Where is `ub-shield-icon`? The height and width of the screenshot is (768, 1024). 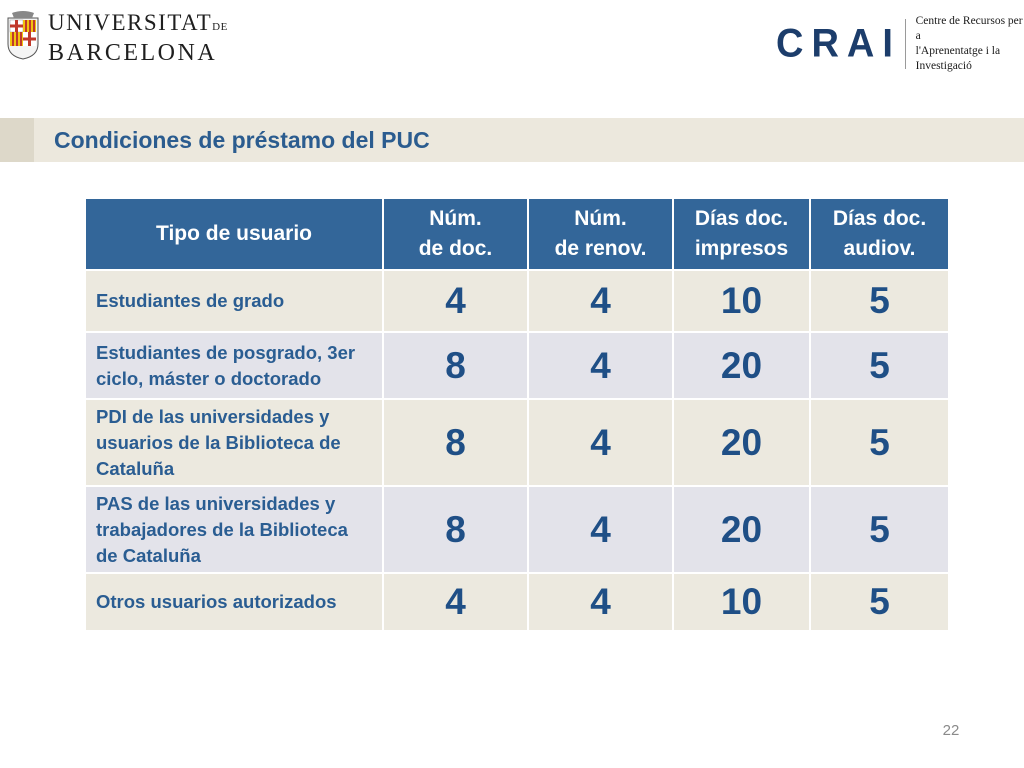
ub-shield-icon is located at coordinates (23, 35).